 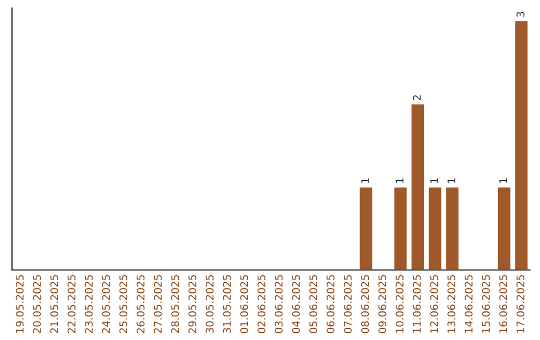 I want to click on x-tick-label: 02.06.2025, so click(x=262, y=304).